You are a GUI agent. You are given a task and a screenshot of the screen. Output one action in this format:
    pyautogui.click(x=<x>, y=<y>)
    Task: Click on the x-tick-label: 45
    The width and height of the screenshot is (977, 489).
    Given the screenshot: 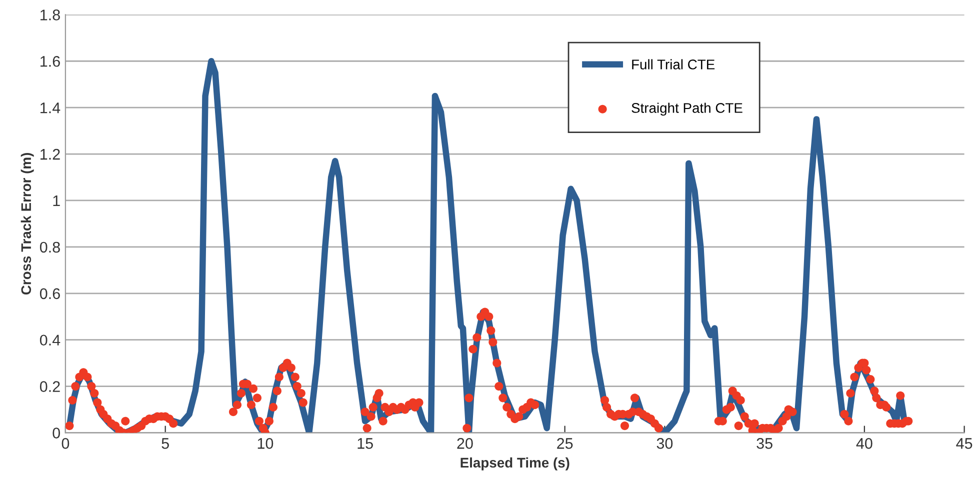 What is the action you would take?
    pyautogui.click(x=964, y=443)
    